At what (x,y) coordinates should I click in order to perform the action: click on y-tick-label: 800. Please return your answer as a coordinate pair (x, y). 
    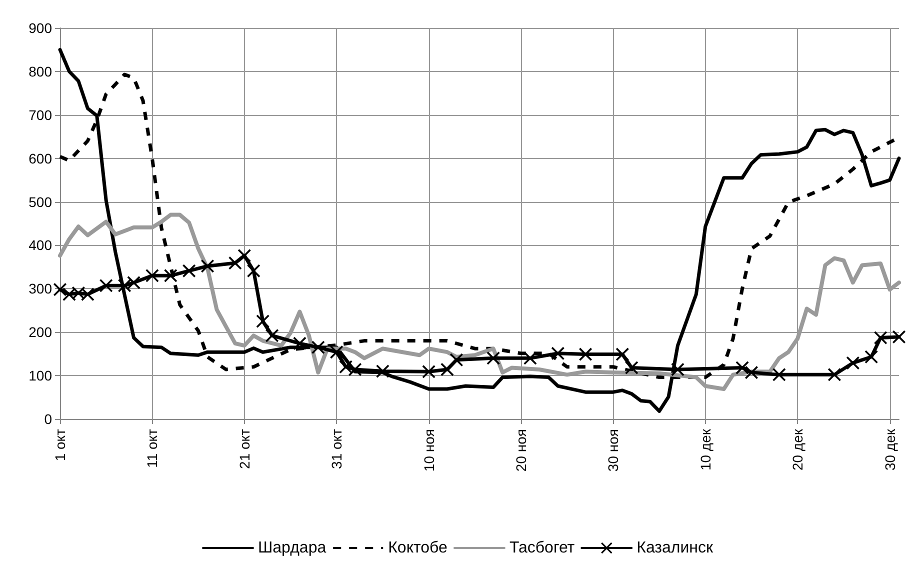
    Looking at the image, I should click on (40, 71).